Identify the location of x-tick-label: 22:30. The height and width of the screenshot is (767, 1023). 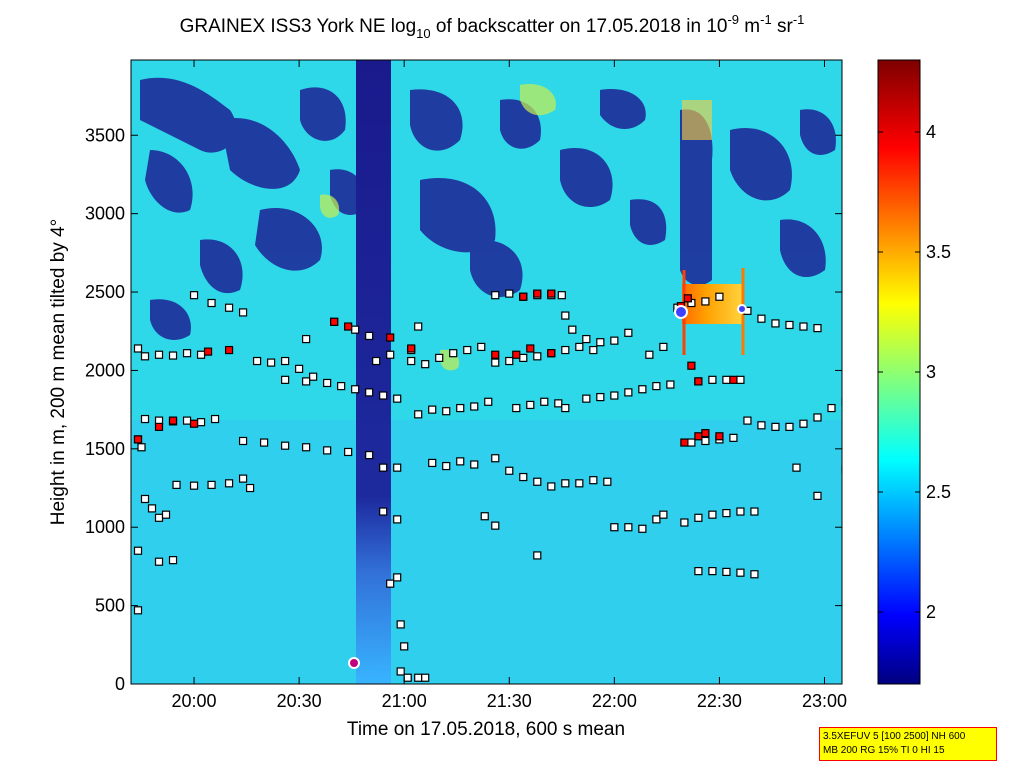
(719, 701).